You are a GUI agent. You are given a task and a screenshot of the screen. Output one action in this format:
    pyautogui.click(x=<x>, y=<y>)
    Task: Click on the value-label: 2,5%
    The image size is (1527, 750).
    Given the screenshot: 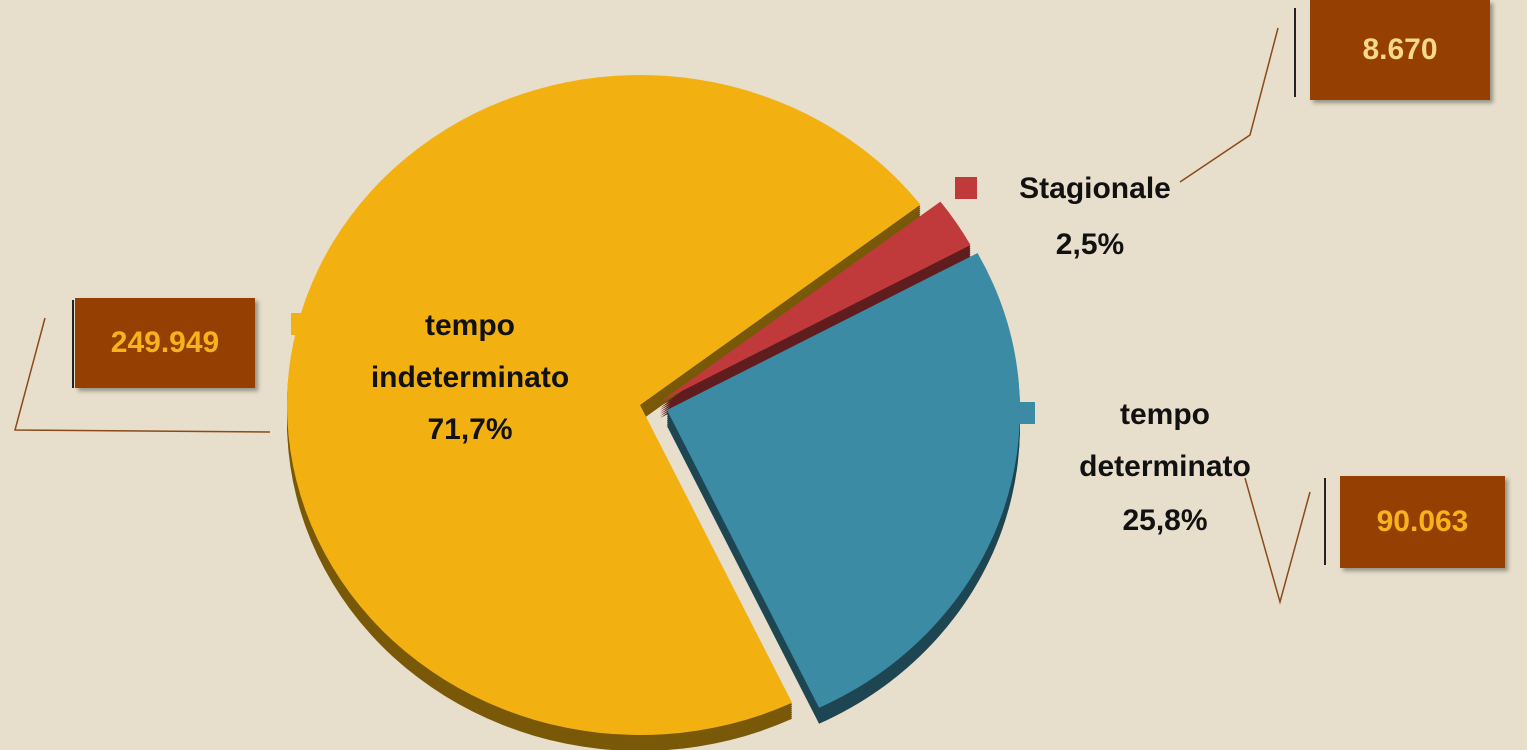 What is the action you would take?
    pyautogui.click(x=1090, y=244)
    